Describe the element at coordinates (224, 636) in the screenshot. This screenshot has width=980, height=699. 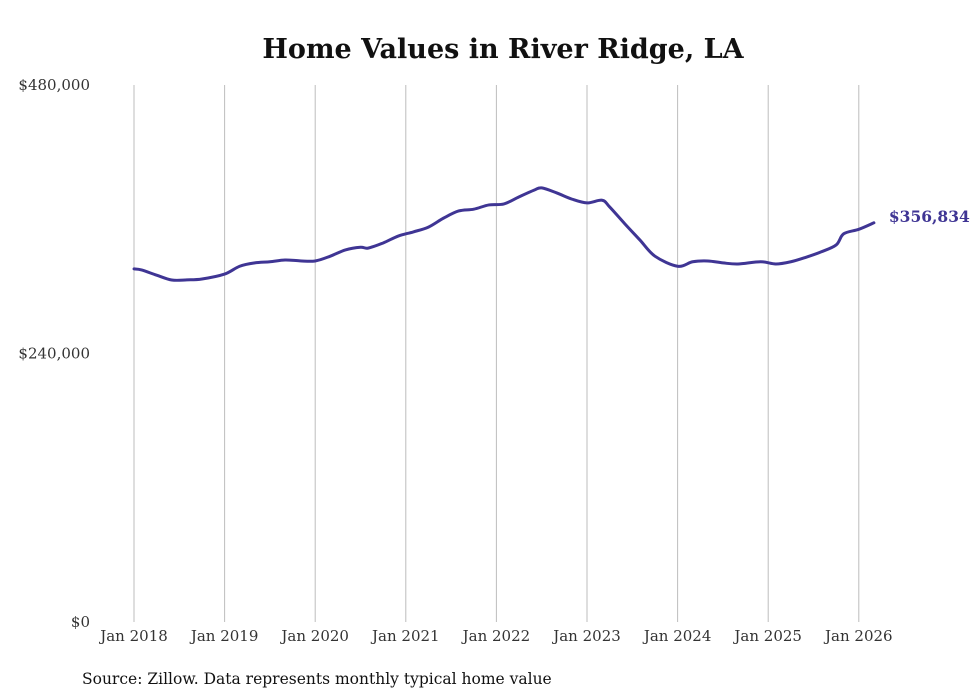
I see `x-tick-label: Jan 2019` at that location.